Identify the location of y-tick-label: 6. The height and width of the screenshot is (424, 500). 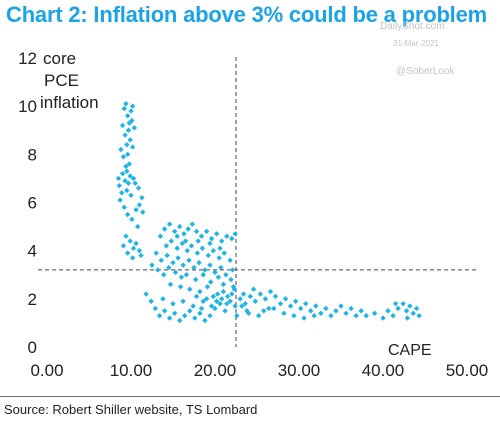
(32, 203).